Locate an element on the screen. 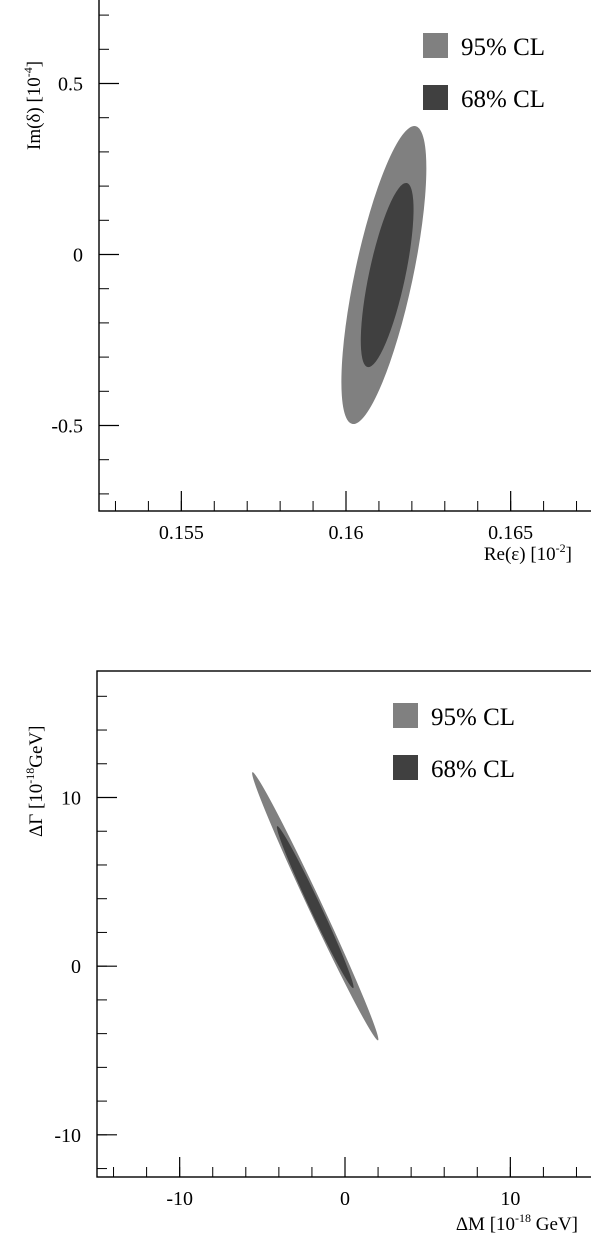  chart-2-x-axis-label: ΔM [10-18 GeV] is located at coordinates (517, 1223).